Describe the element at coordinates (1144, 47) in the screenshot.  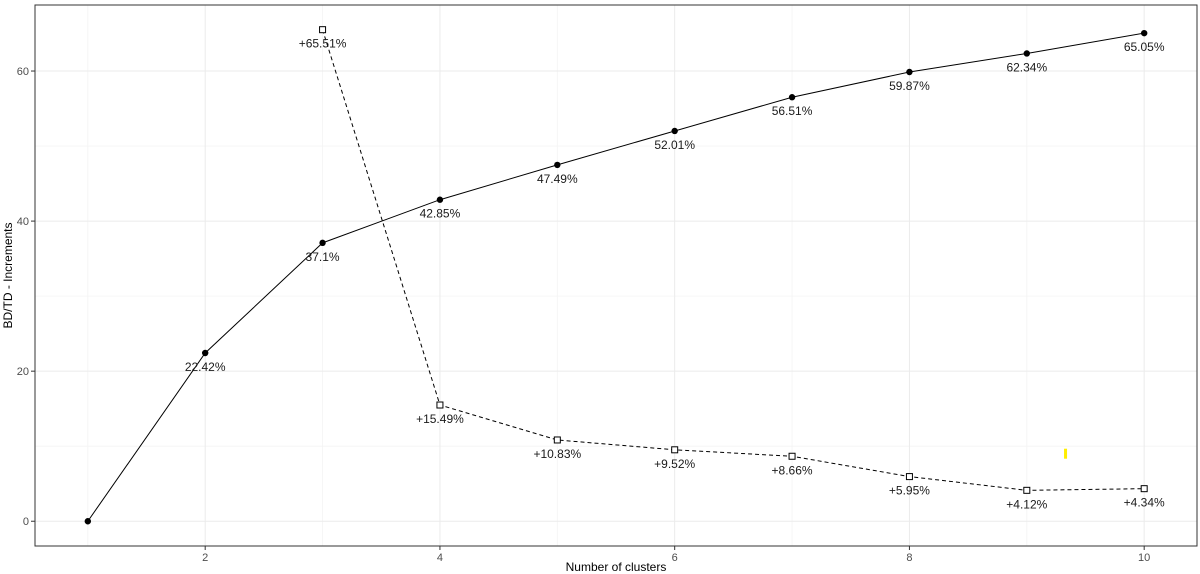
I see `cumulative-label: 65.05%` at that location.